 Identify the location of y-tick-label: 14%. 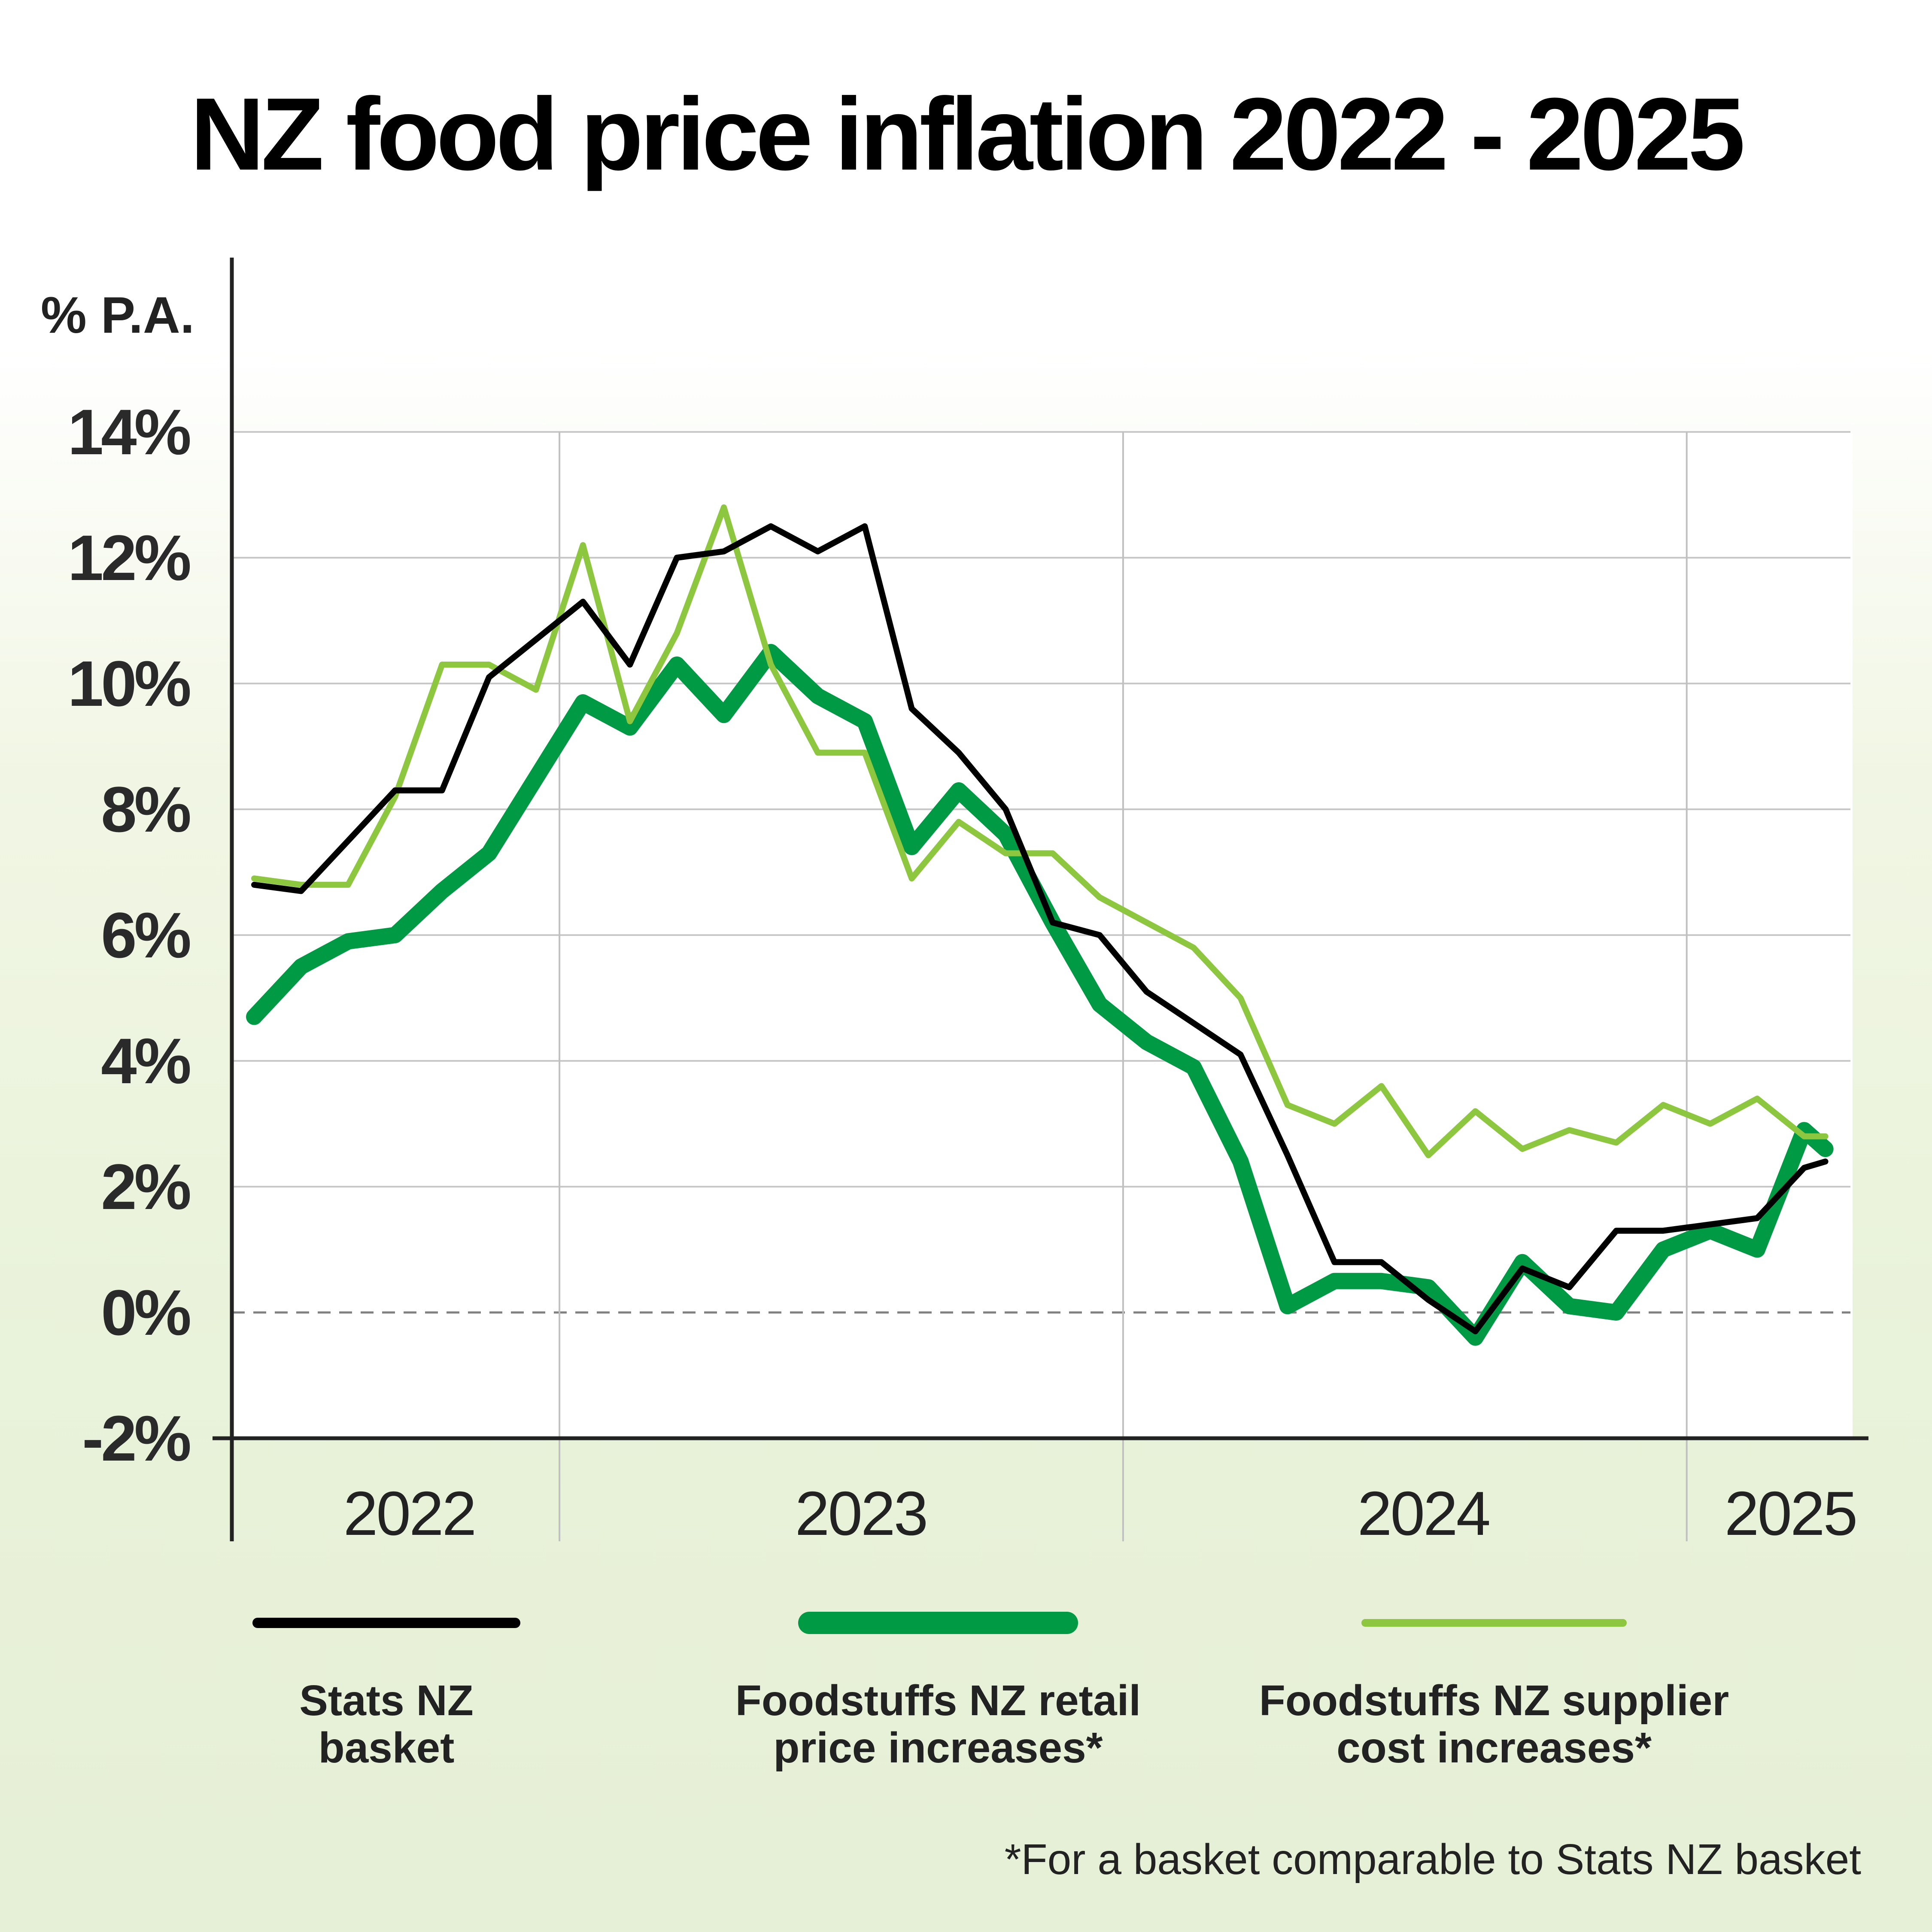
(129, 432).